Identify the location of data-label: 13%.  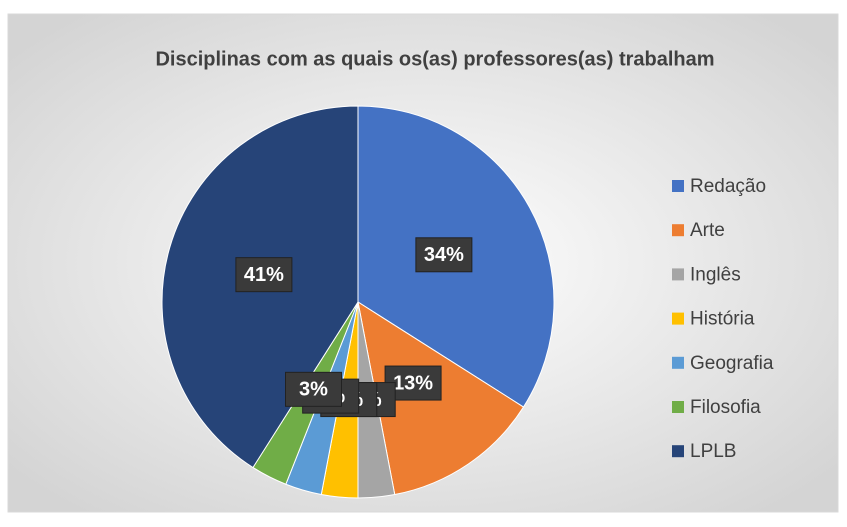
(413, 383).